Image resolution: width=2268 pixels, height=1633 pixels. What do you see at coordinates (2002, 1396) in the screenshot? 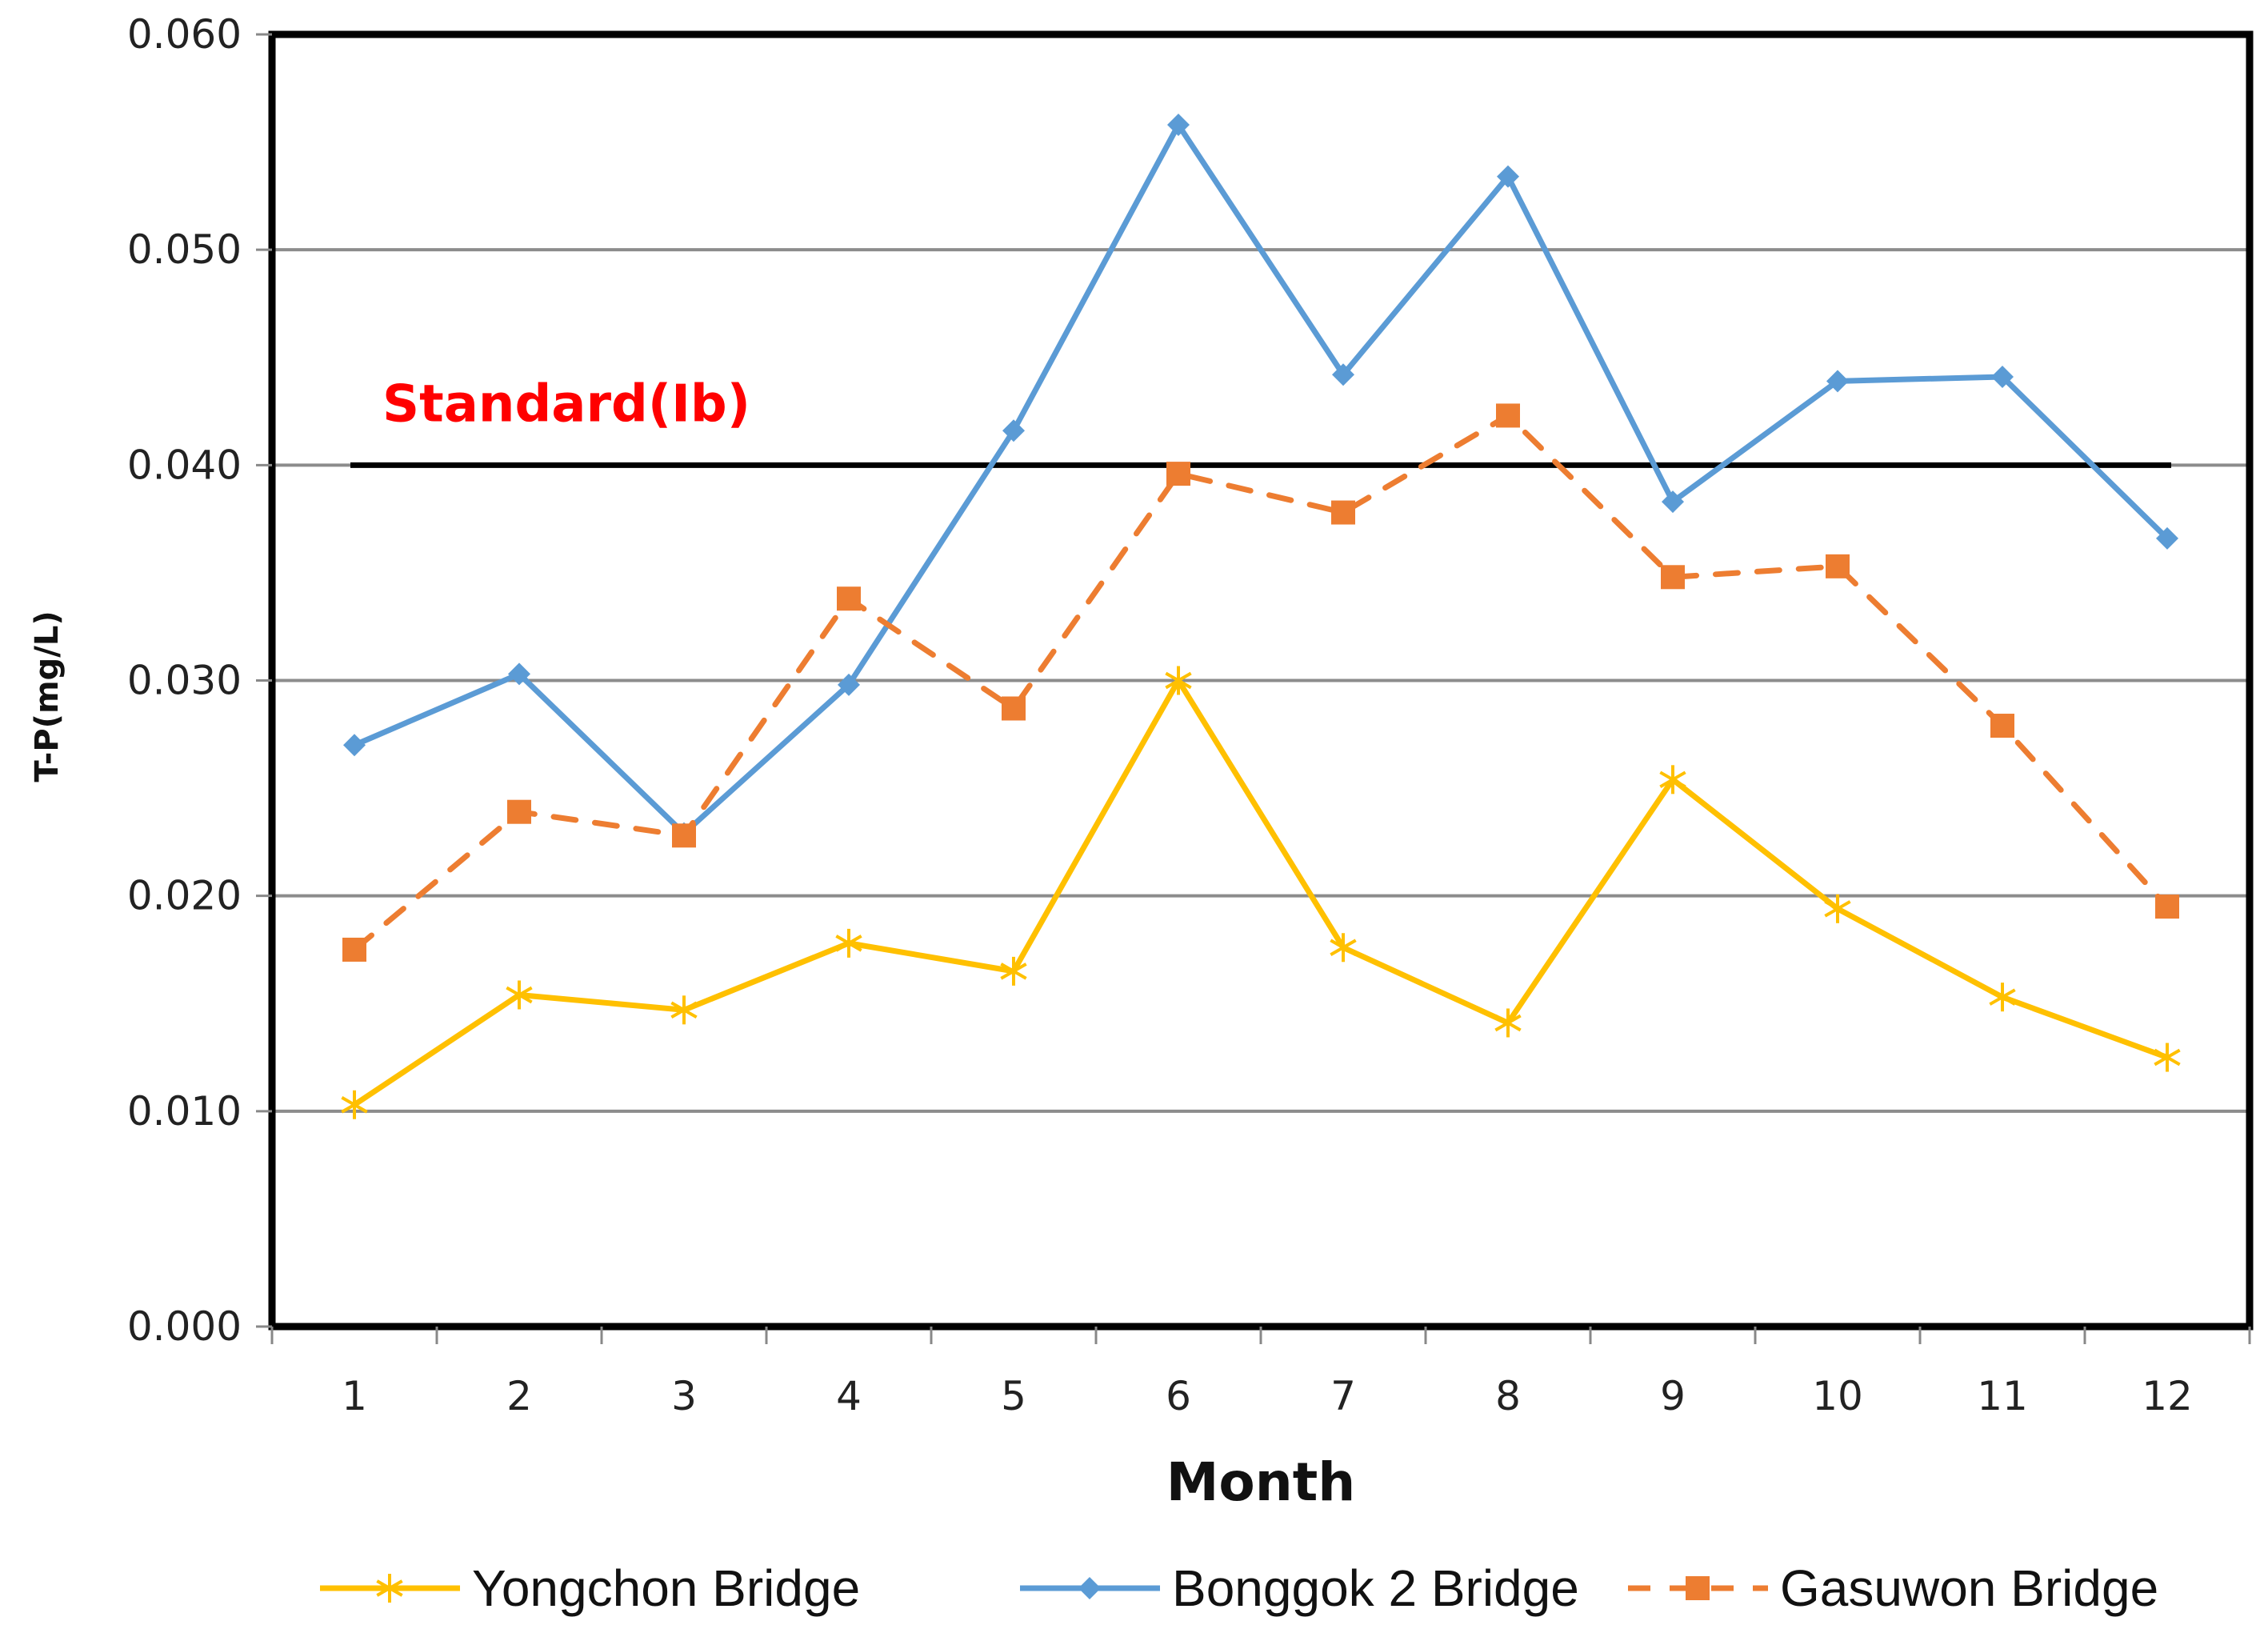
I see `x-tick-label: 11` at bounding box center [2002, 1396].